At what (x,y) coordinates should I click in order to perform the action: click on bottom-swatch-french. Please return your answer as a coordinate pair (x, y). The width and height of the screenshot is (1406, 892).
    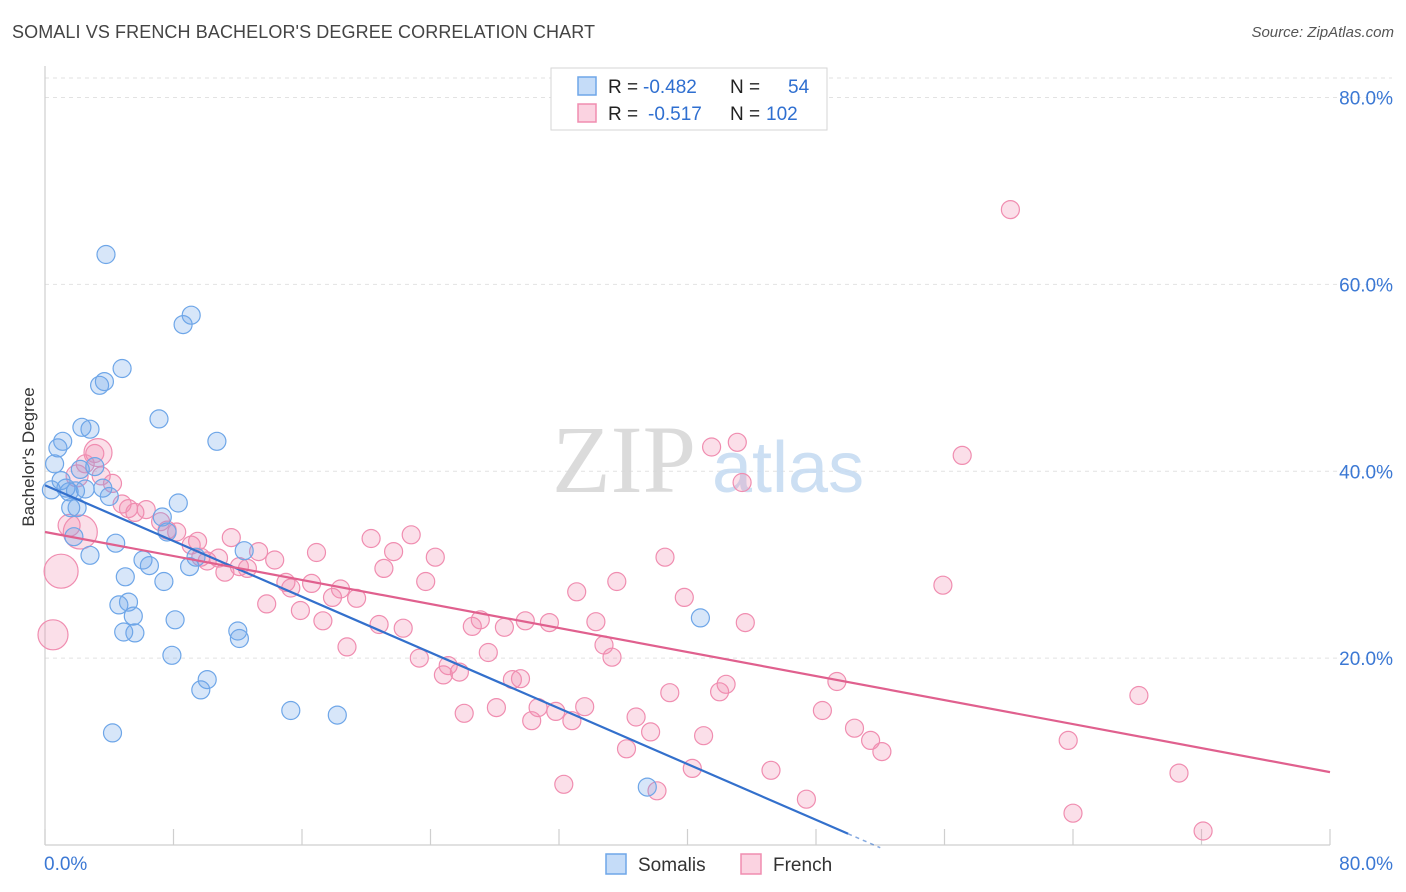
    Looking at the image, I should click on (751, 864).